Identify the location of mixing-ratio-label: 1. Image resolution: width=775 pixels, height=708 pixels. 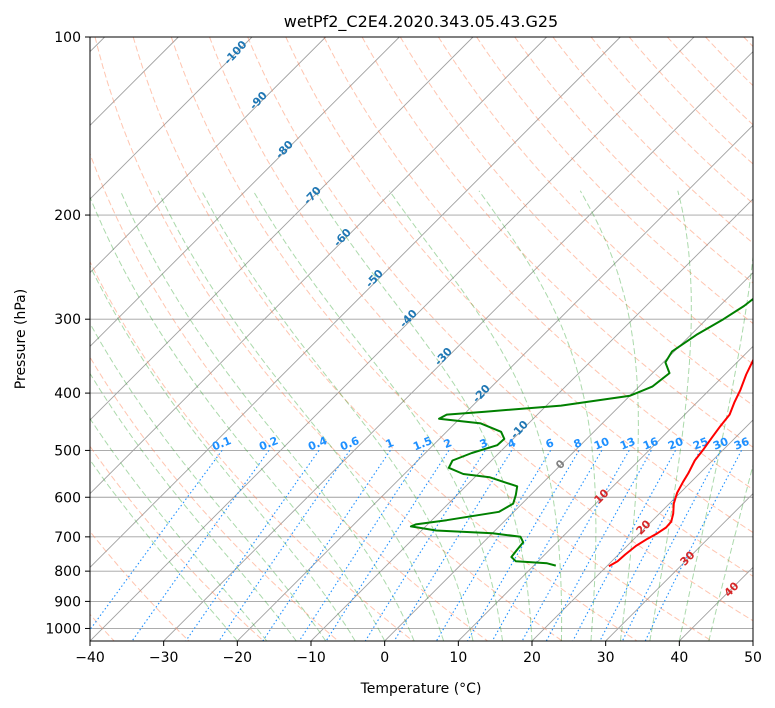
(390, 443).